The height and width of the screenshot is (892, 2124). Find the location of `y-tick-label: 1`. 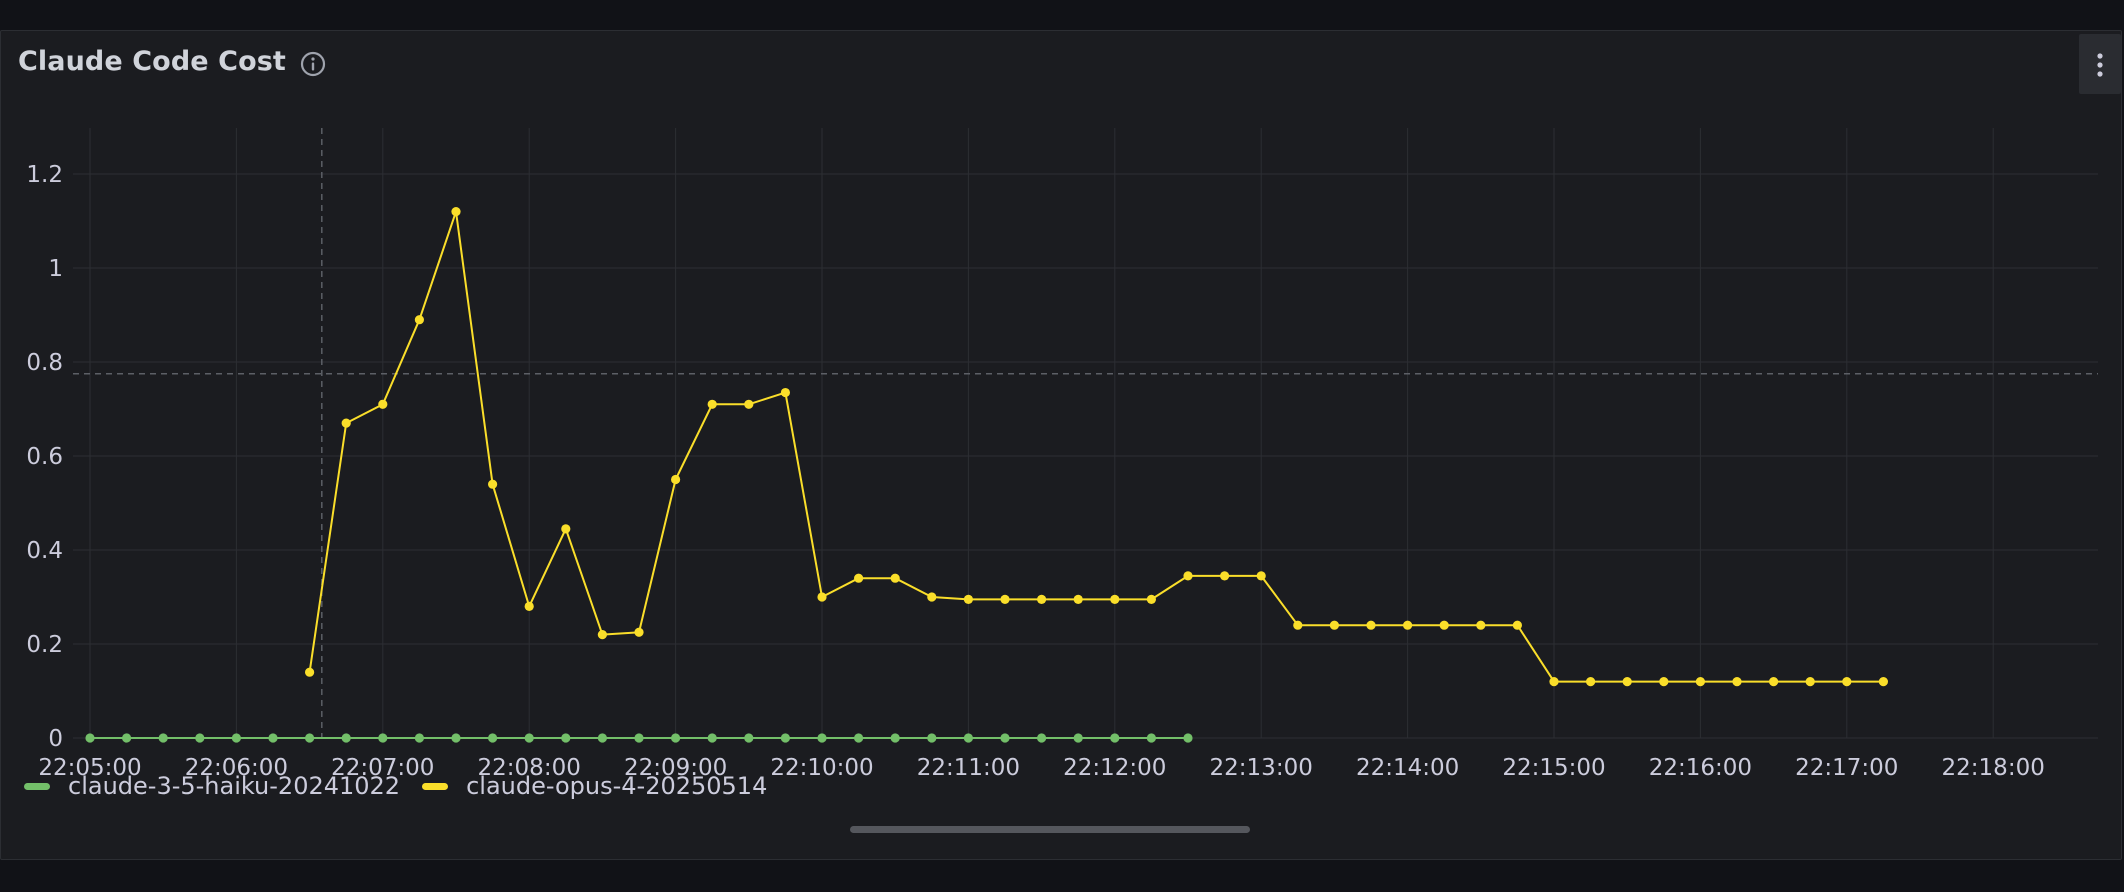

y-tick-label: 1 is located at coordinates (55, 269).